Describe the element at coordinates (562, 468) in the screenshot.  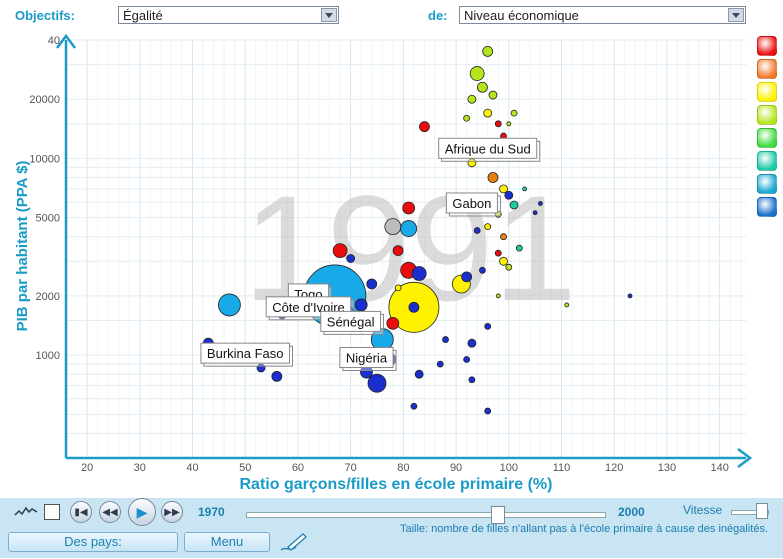
I see `x-tick-label: 110` at that location.